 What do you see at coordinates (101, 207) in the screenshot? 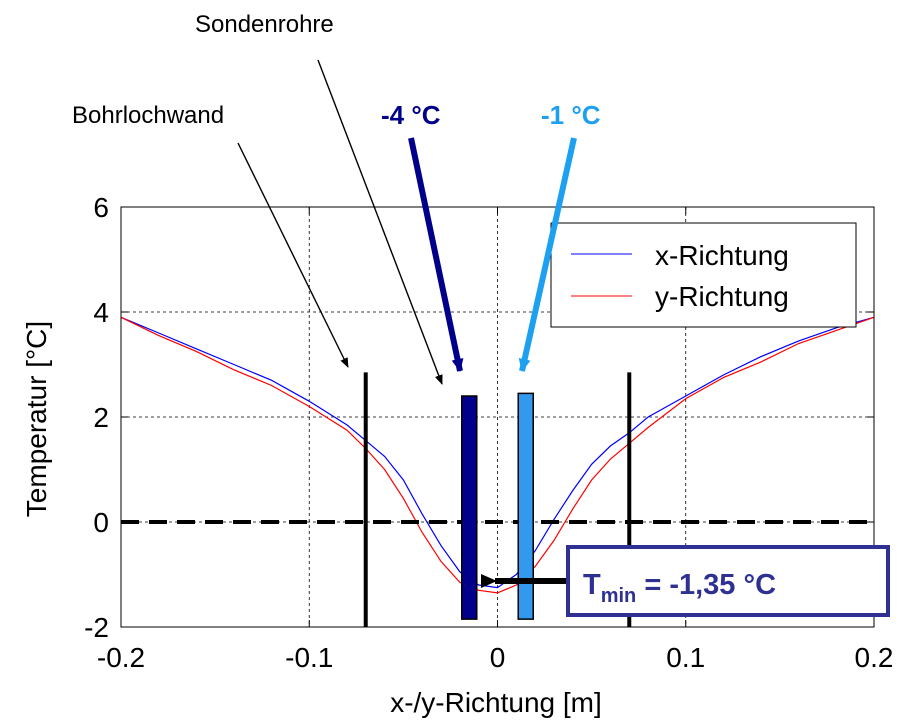
I see `y-tick-label: 6` at bounding box center [101, 207].